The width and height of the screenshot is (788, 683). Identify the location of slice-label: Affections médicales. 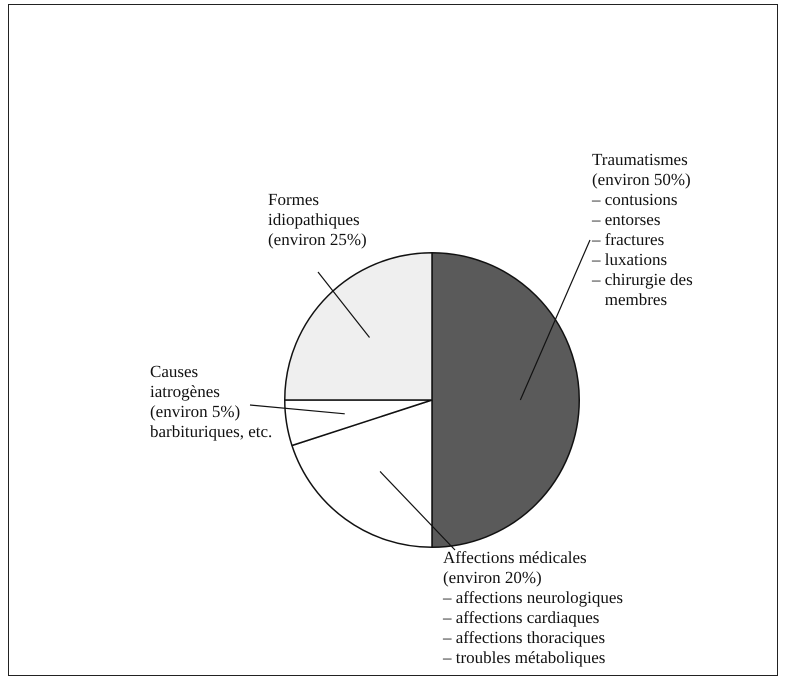
(515, 557).